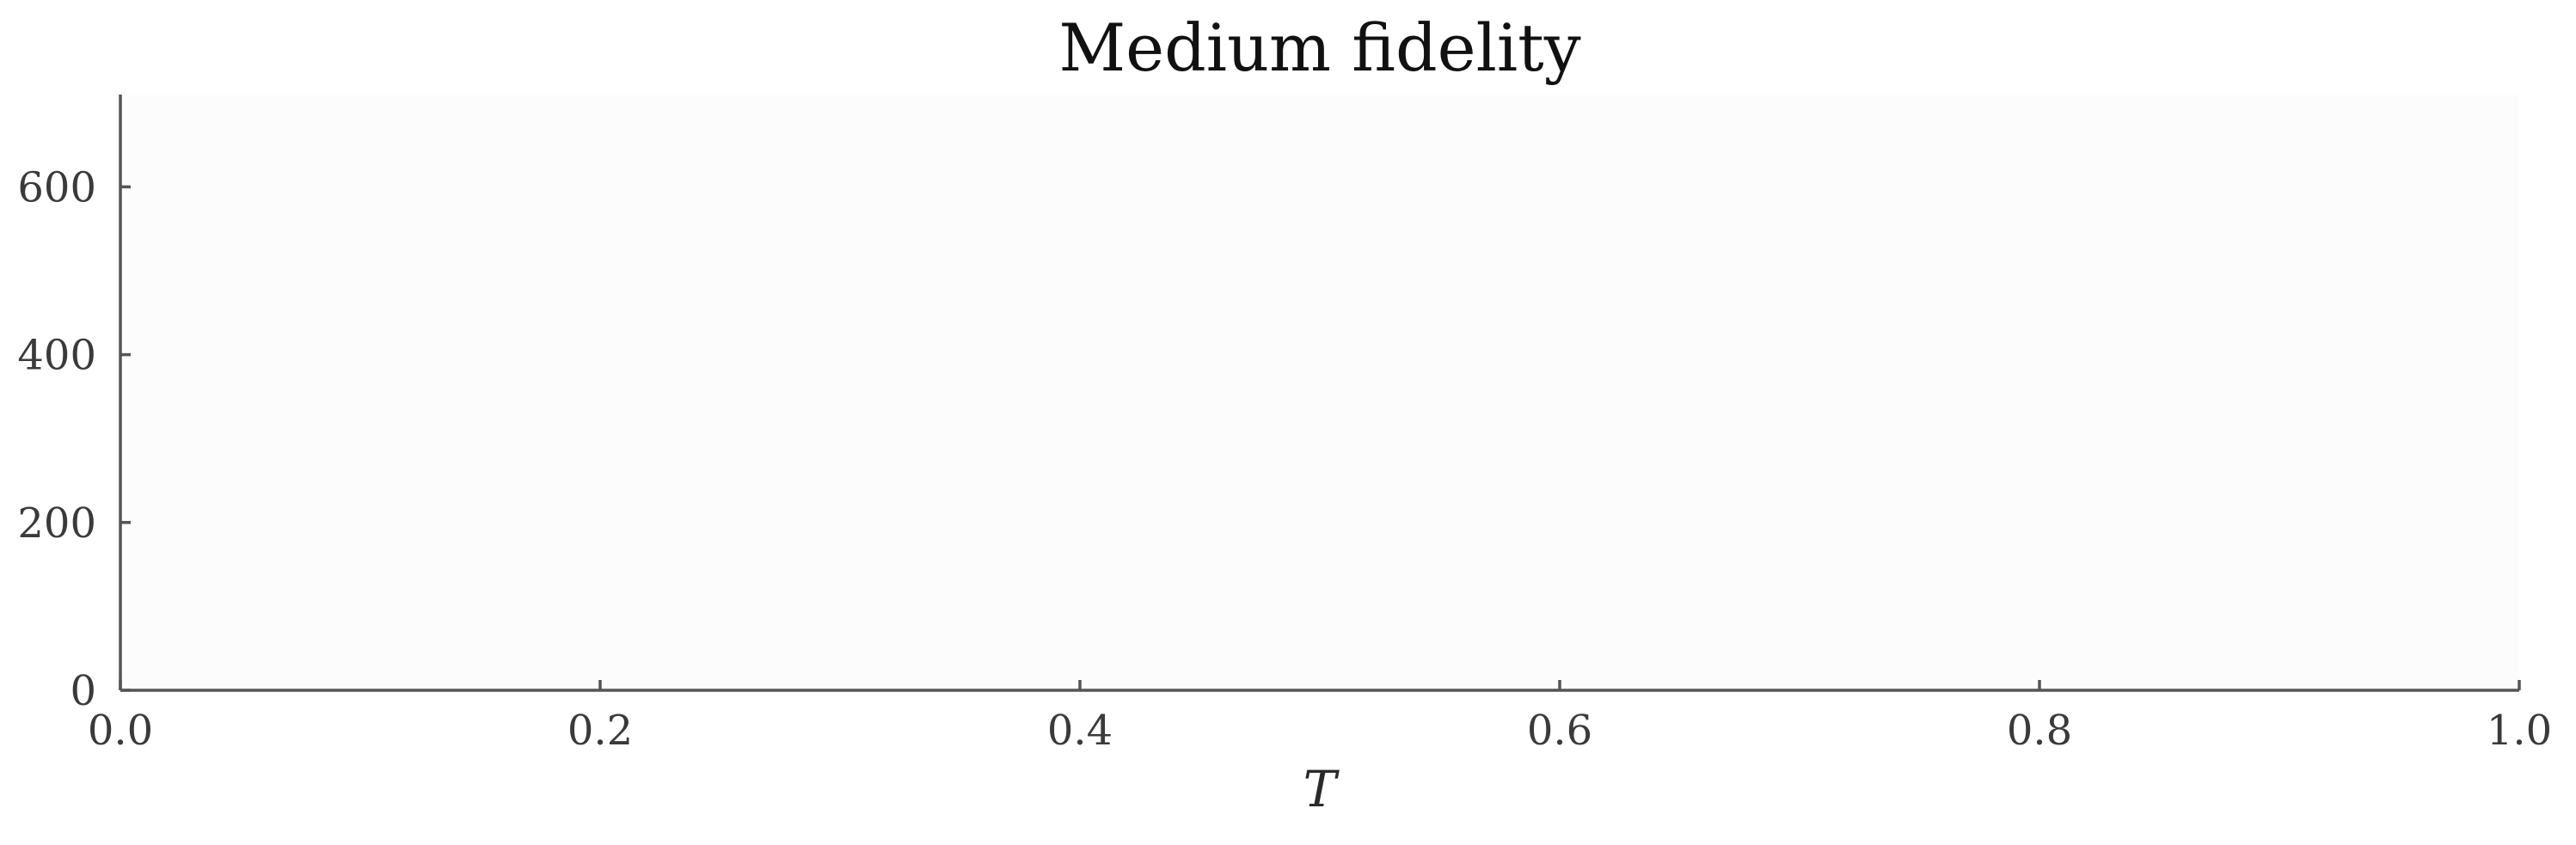 This screenshot has width=2576, height=845. What do you see at coordinates (1320, 717) in the screenshot?
I see `x-ticks: 0.0 0.2 0.4 0.6 0.8 1.0` at bounding box center [1320, 717].